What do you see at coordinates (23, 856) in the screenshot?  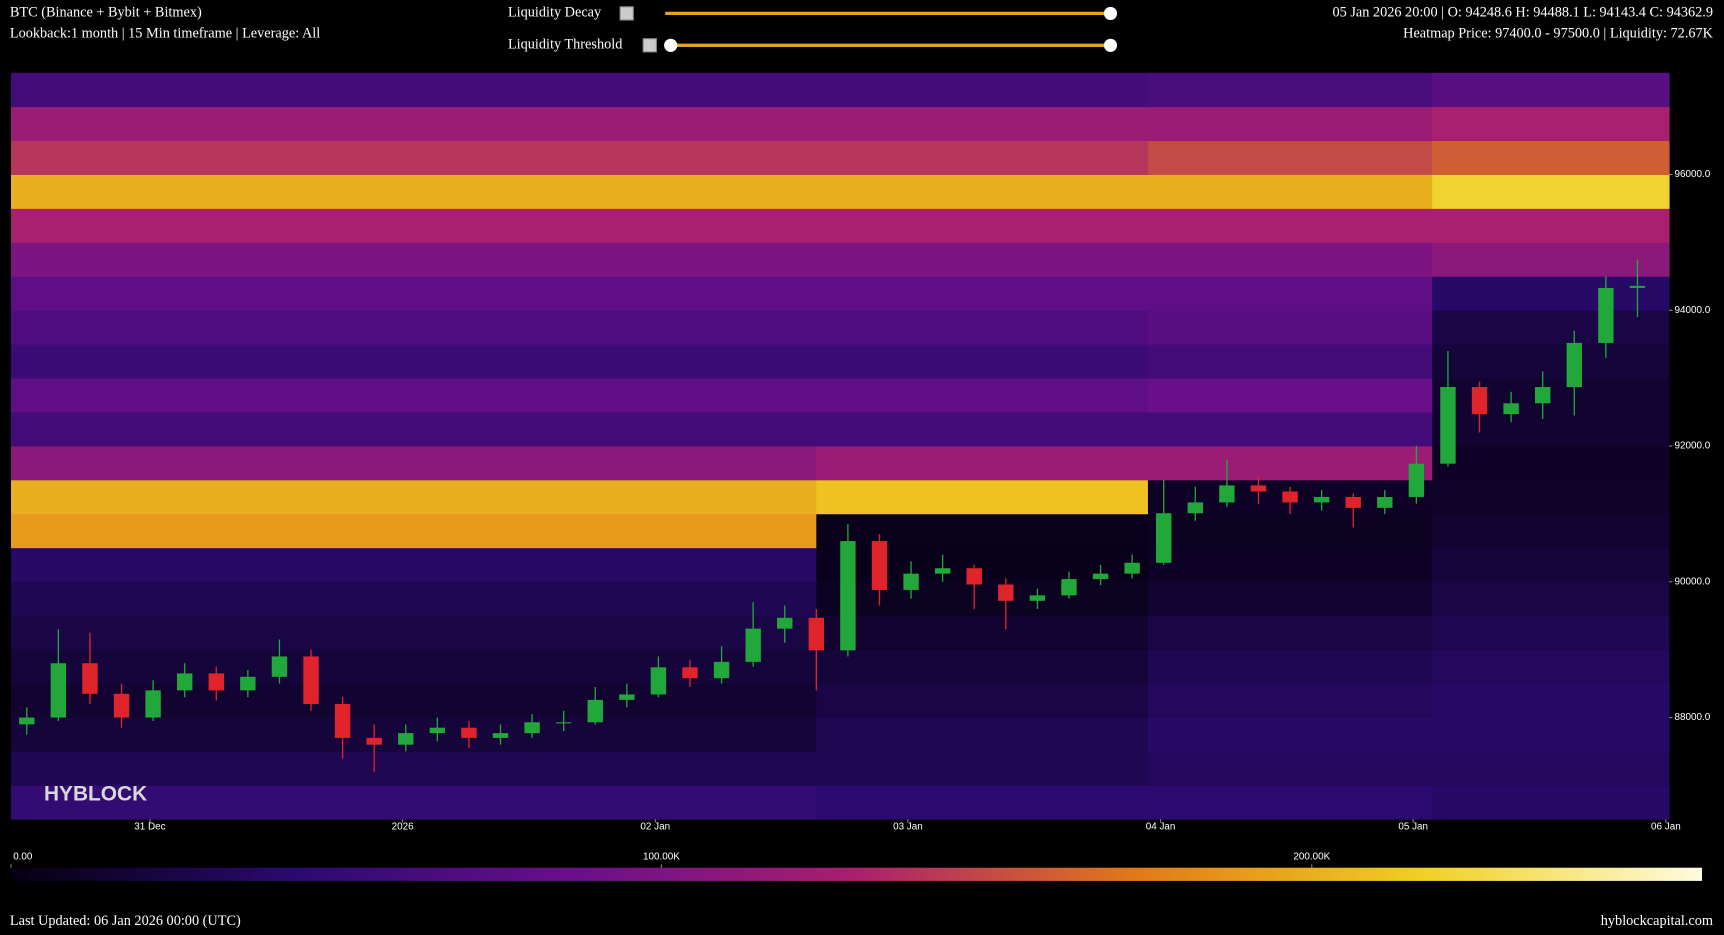 I see `colorbar-tick-label: 0.00` at bounding box center [23, 856].